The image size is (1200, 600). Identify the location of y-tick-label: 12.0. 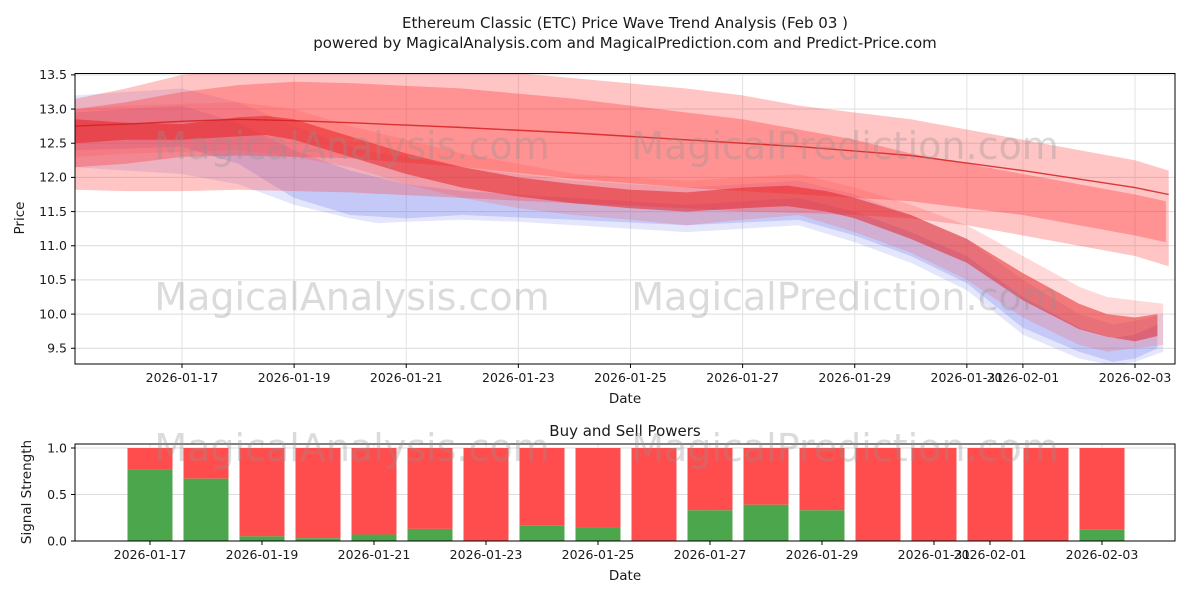
(53, 177).